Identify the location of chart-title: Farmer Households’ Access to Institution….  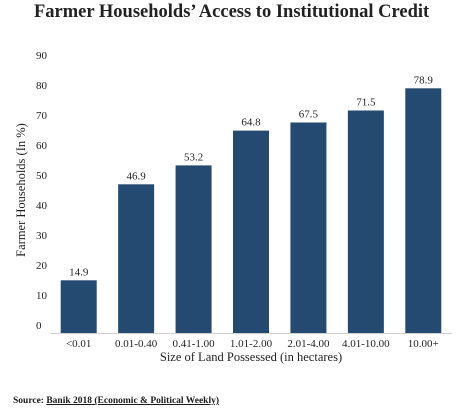
(232, 12).